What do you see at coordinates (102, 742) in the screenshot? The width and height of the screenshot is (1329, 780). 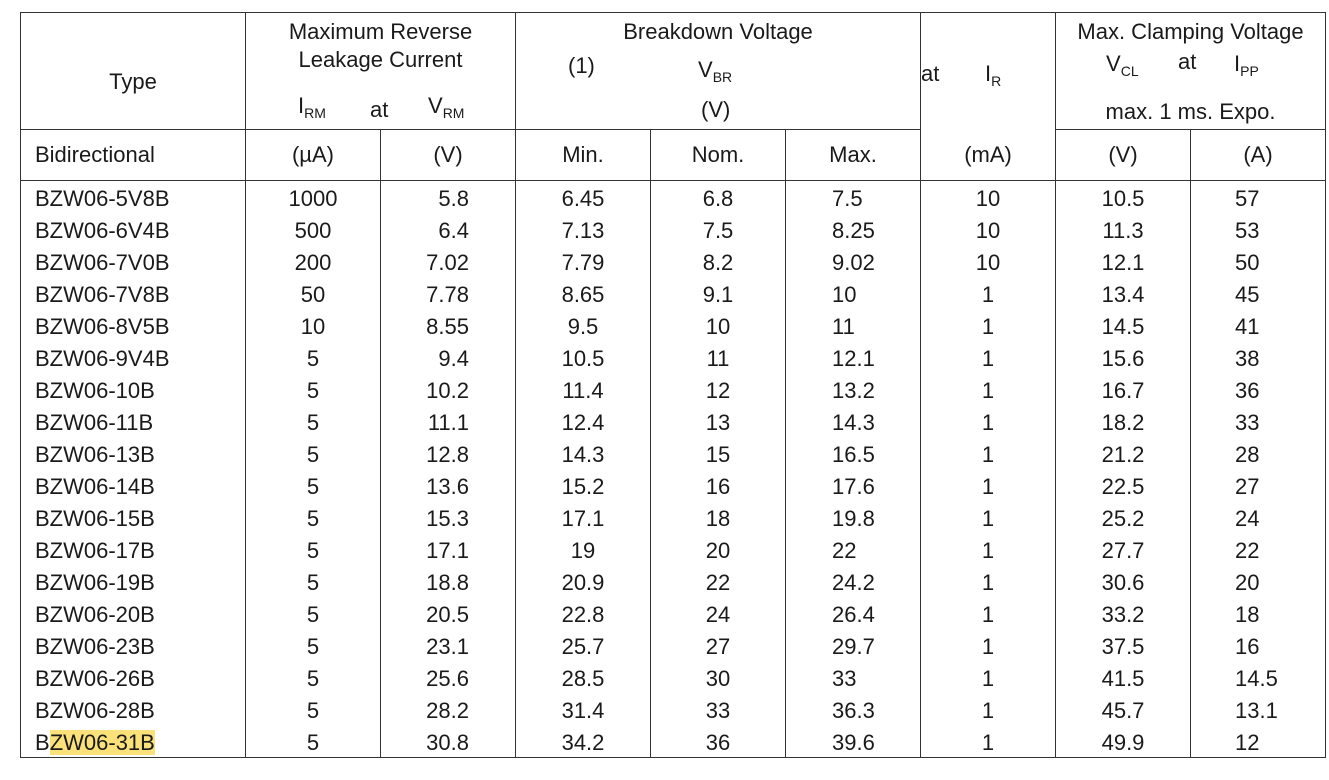 I see `highlighted-text: ZW06-31B` at bounding box center [102, 742].